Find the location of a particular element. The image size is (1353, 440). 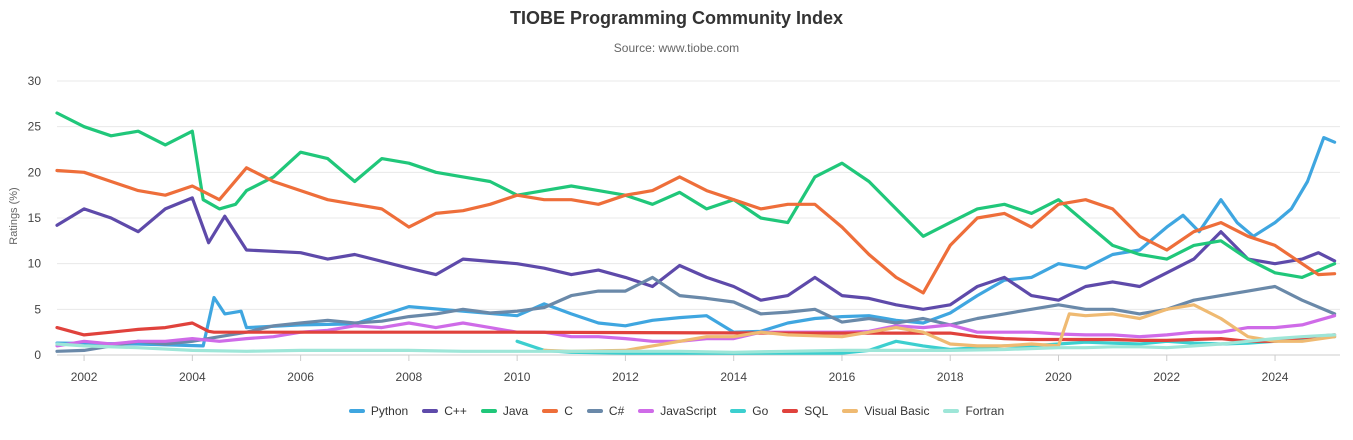

x-tick-label: 2024 is located at coordinates (1275, 377).